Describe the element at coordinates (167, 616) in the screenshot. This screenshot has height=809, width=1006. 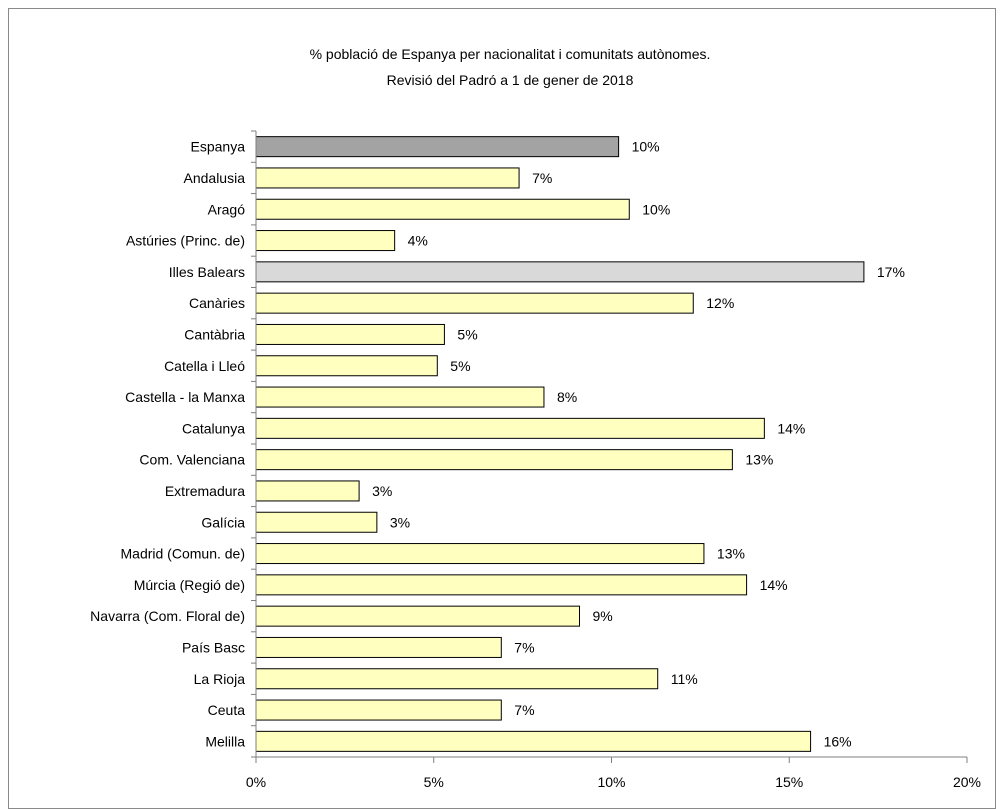
I see `category-label: Navarra (Com. Floral de)` at that location.